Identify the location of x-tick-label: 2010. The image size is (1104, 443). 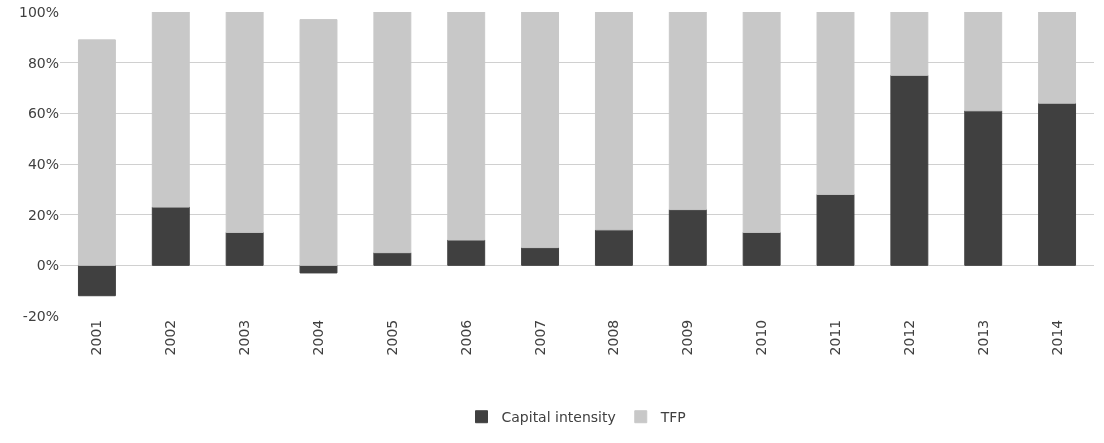
(761, 337).